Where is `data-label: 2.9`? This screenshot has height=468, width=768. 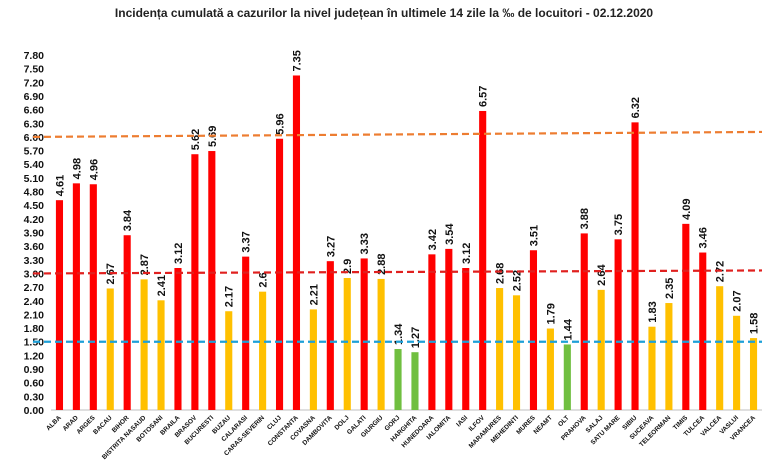 data-label: 2.9 is located at coordinates (348, 266).